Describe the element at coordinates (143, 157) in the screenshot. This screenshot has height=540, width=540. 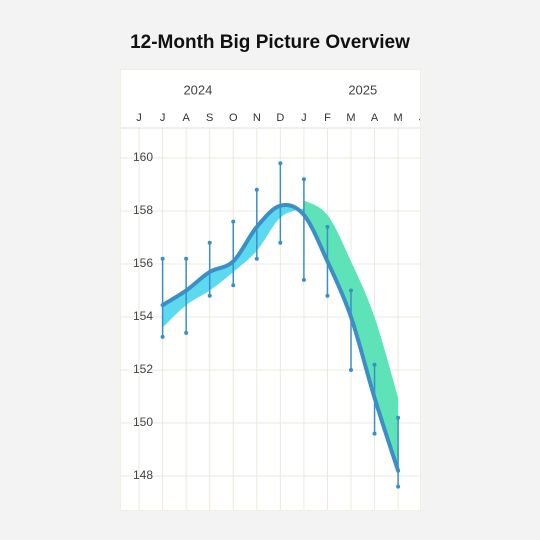
I see `y-tick-label: 160` at that location.